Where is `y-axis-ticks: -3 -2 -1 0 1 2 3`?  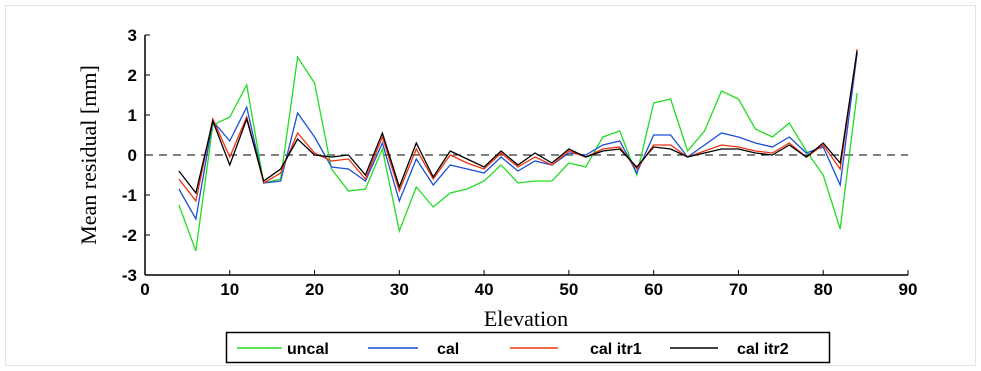
y-axis-ticks: -3 -2 -1 0 1 2 3 is located at coordinates (136, 155).